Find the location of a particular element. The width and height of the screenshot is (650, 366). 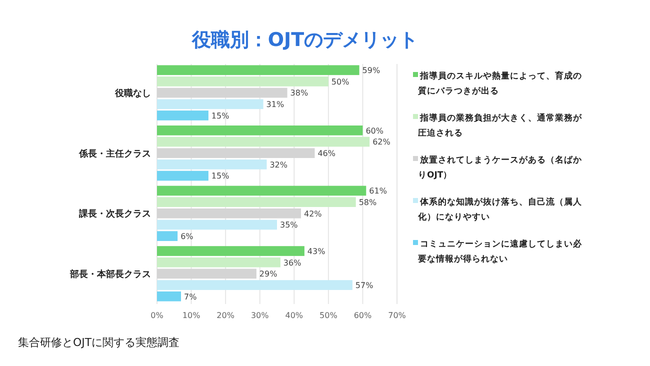

data-label: 57% is located at coordinates (364, 285).